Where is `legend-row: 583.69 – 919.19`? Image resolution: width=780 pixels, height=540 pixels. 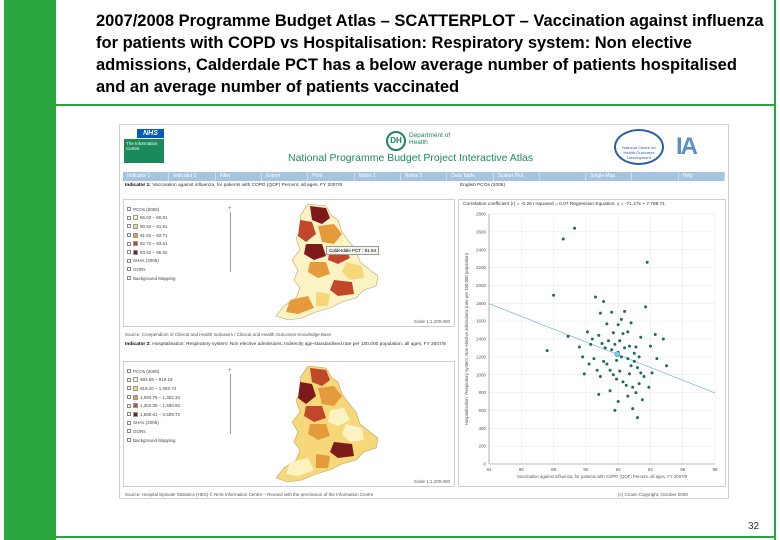
legend-row: 583.69 – 919.19 is located at coordinates (161, 380).